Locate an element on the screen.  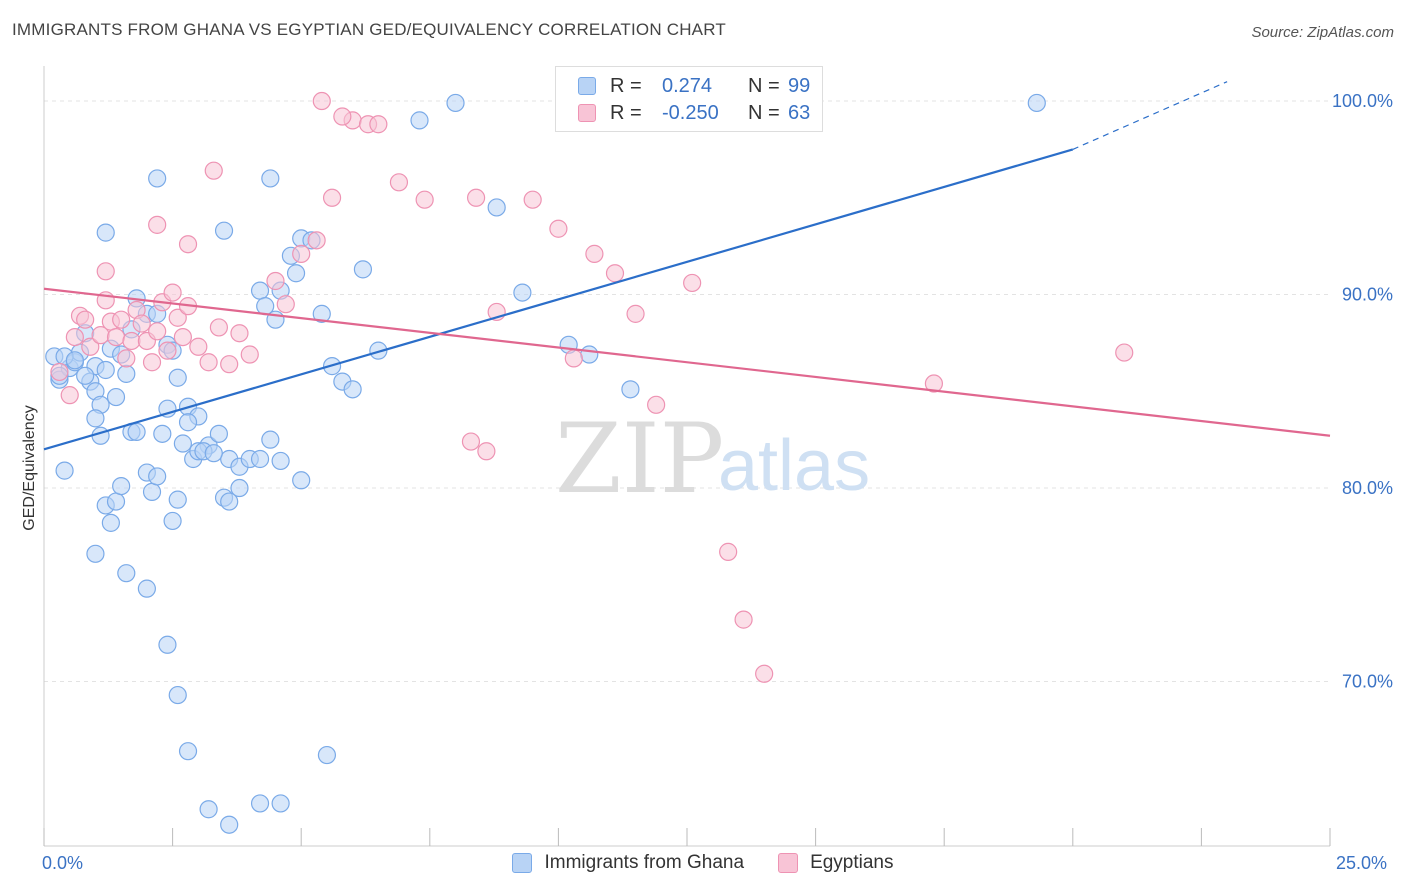
watermark: ZIP atlas is located at coordinates (712, 459).